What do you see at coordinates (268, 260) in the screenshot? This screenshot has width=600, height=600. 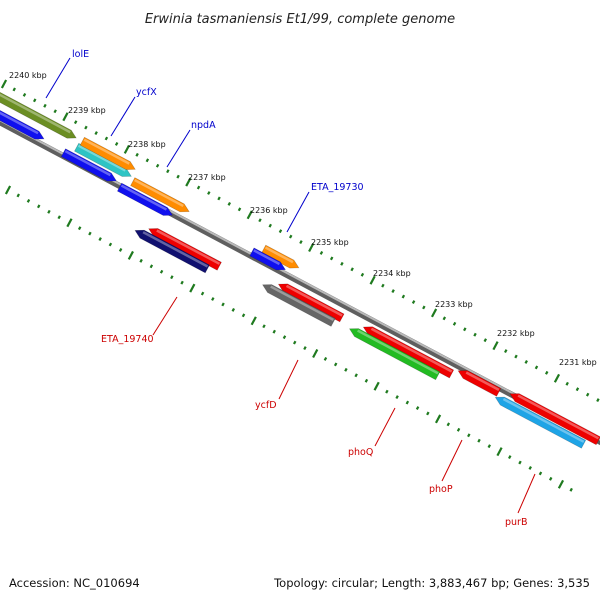 I see `feature-blue4` at bounding box center [268, 260].